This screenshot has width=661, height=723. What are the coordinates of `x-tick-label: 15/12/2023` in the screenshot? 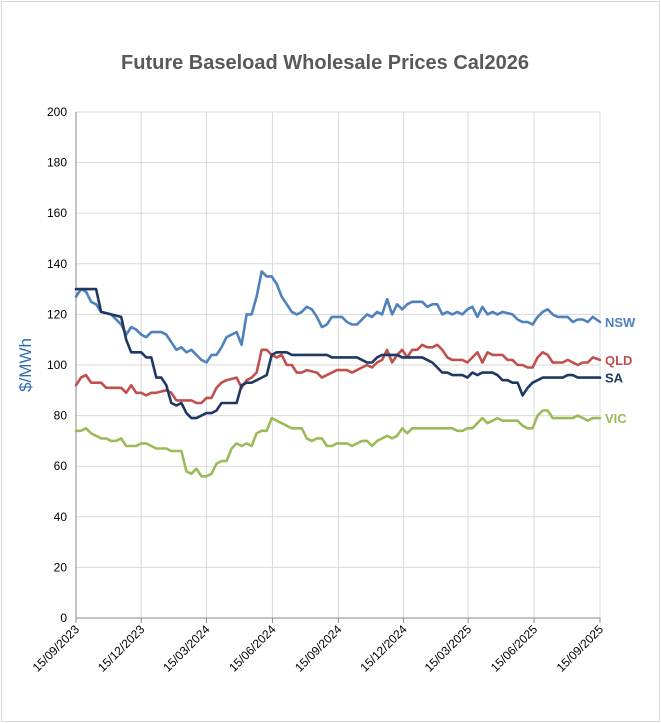 It's located at (121, 648).